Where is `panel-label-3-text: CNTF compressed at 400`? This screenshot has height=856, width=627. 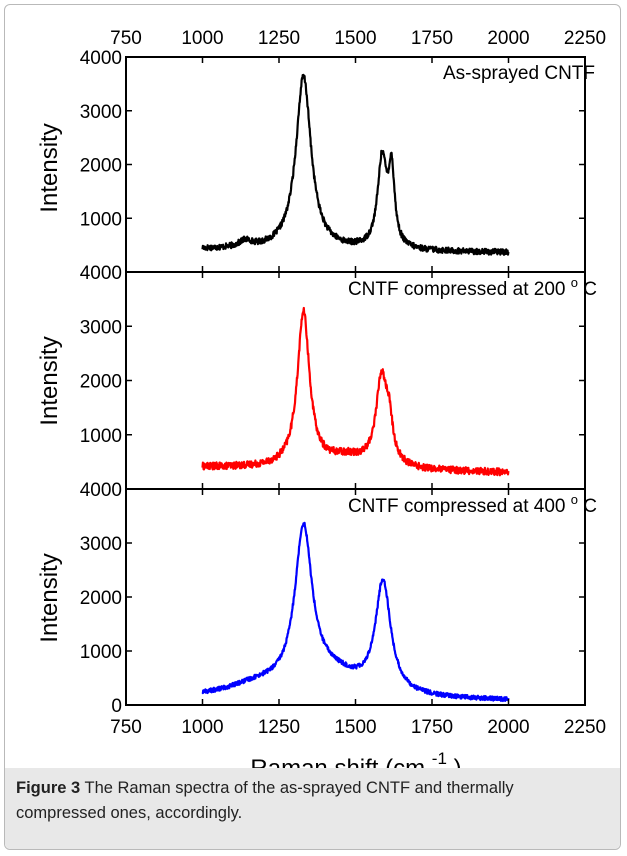 panel-label-3-text: CNTF compressed at 400 is located at coordinates (457, 506).